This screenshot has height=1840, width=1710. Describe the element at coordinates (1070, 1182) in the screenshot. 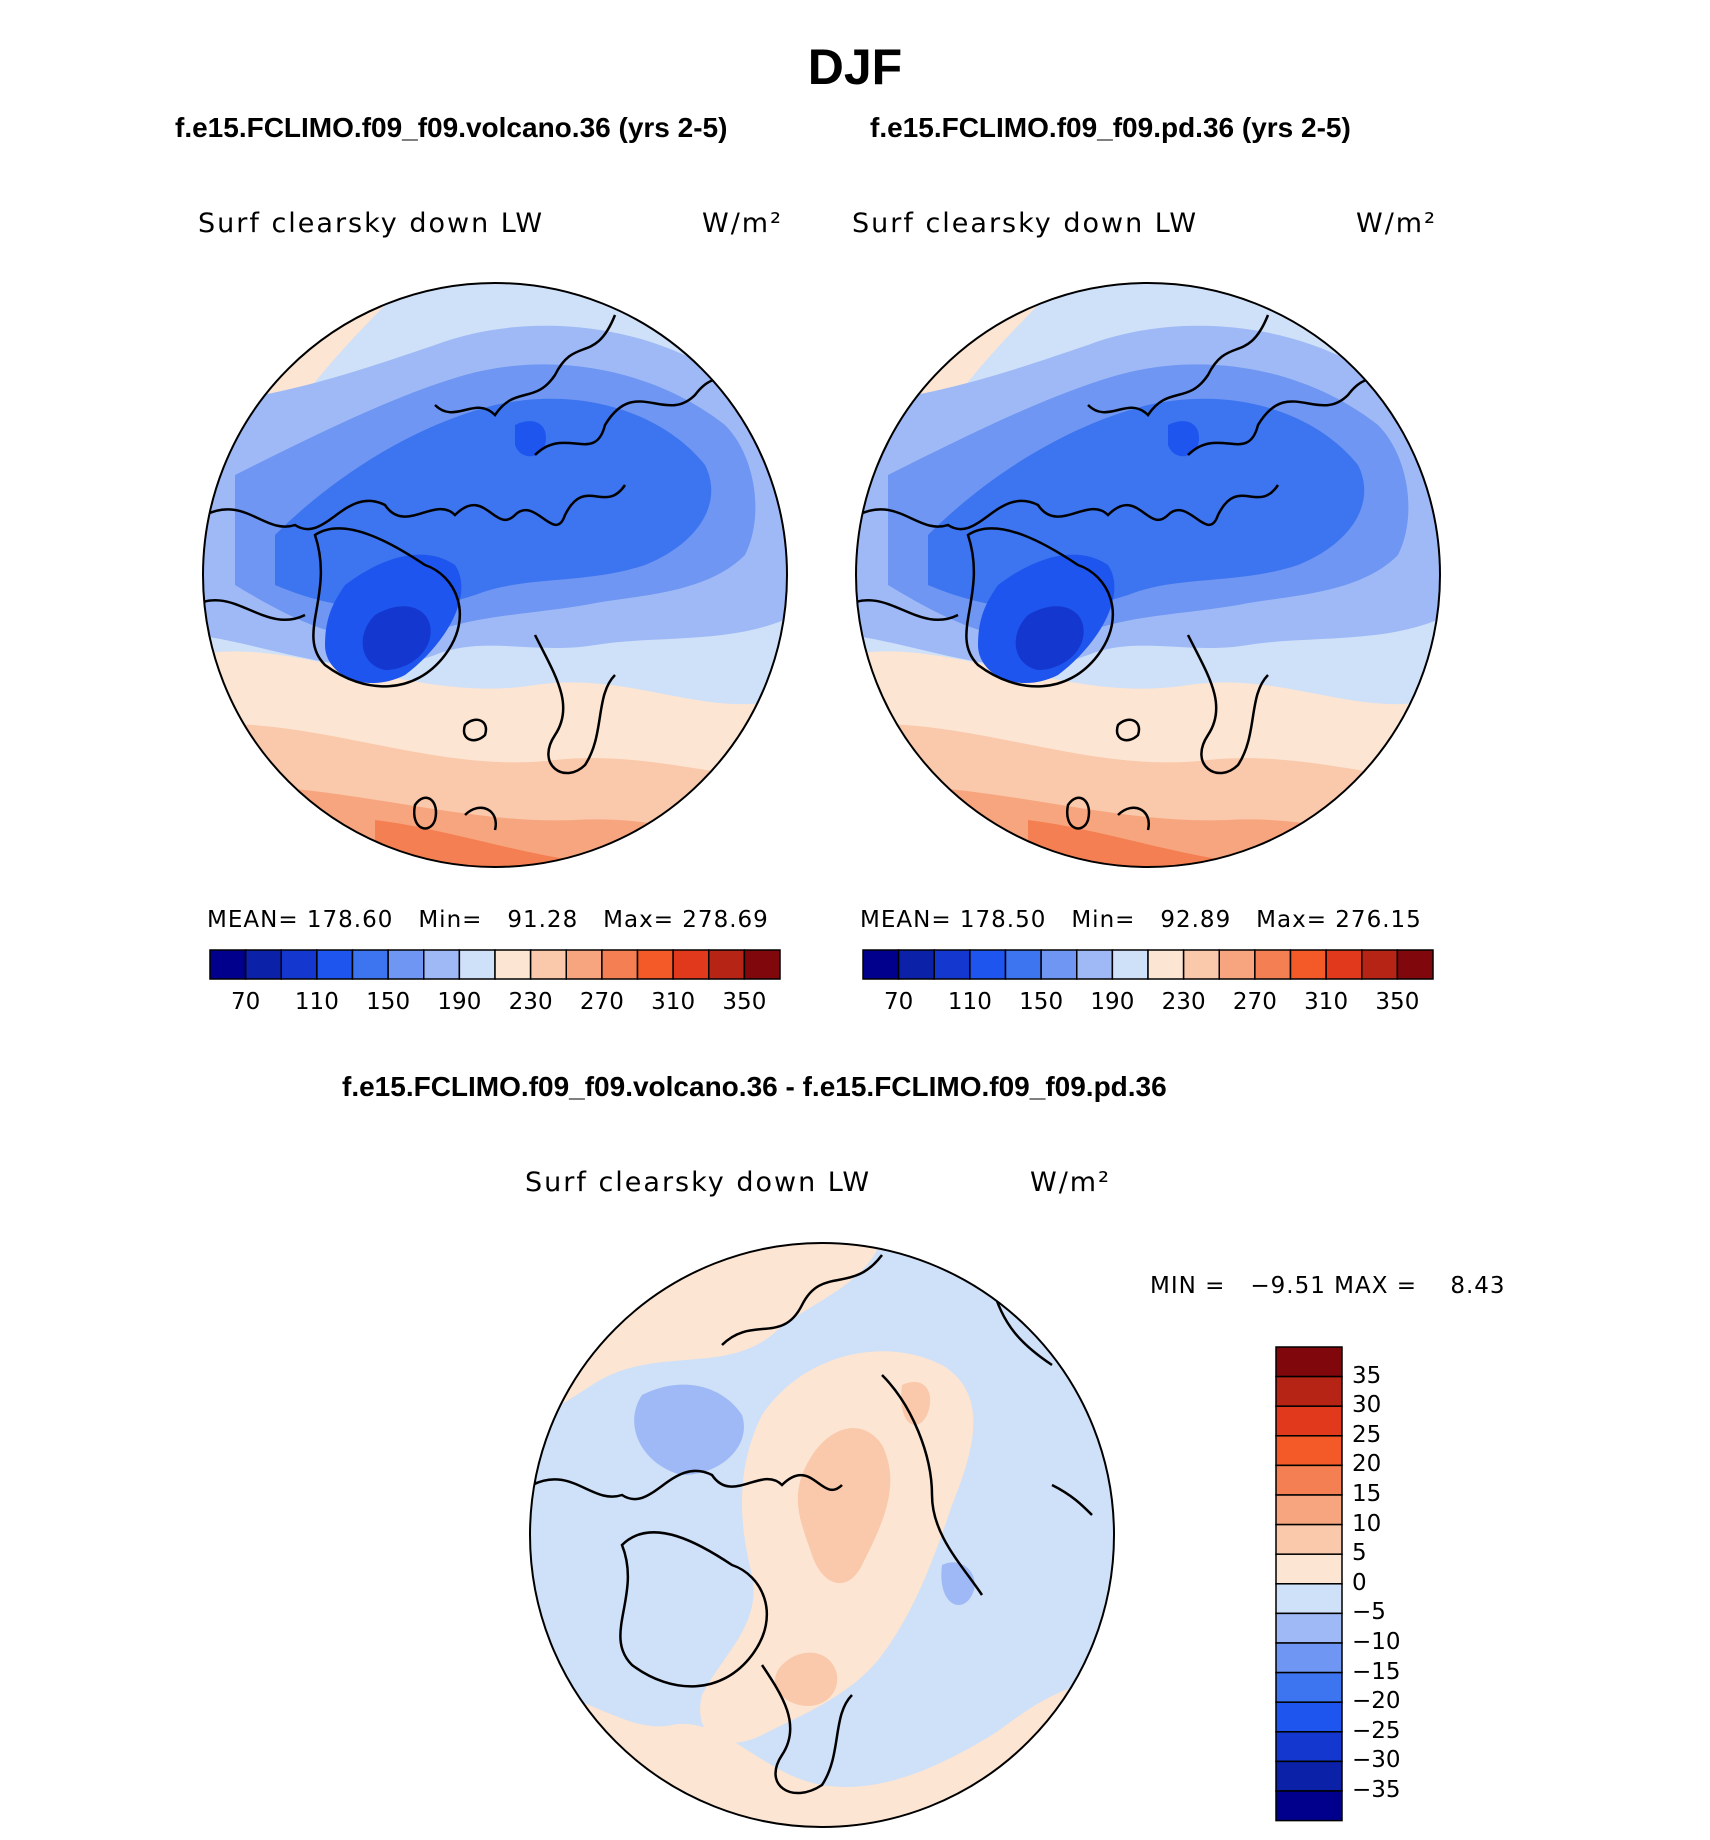

I see `diff-units-label: W/m²` at that location.